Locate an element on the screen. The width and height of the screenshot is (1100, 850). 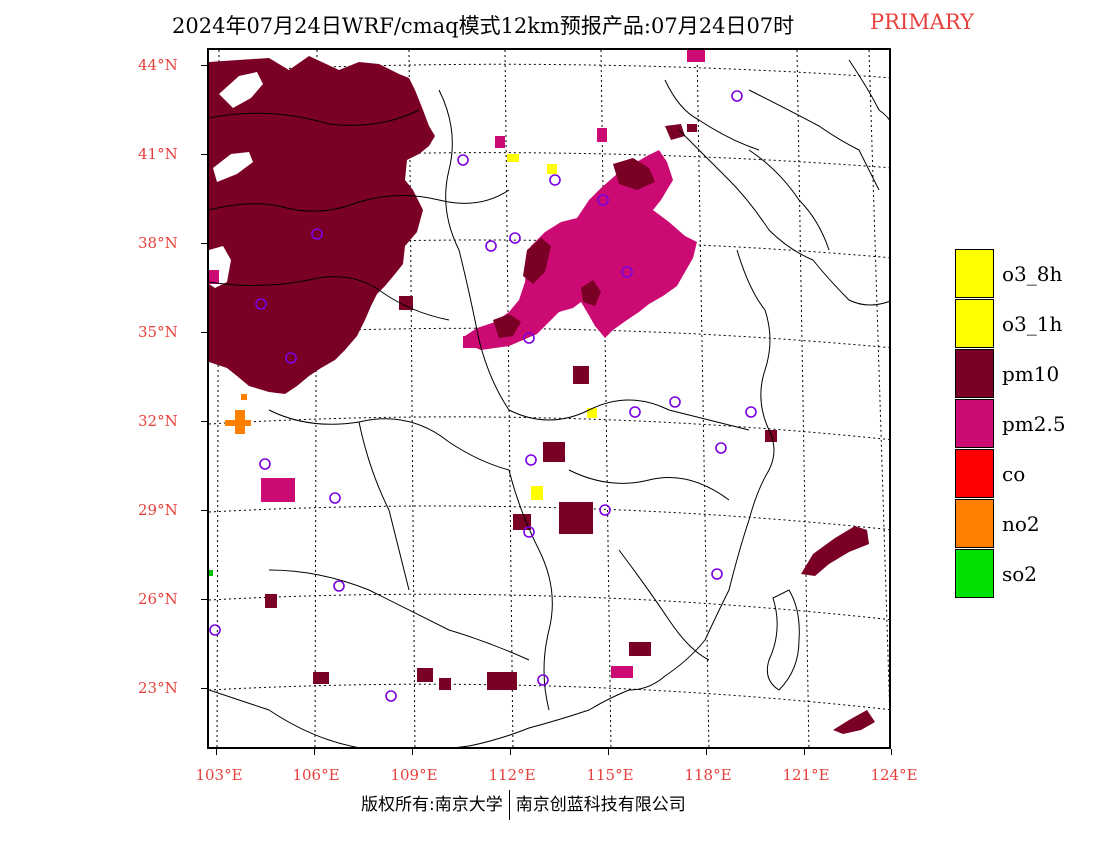
lat-label-32: 32°N is located at coordinates (158, 421).